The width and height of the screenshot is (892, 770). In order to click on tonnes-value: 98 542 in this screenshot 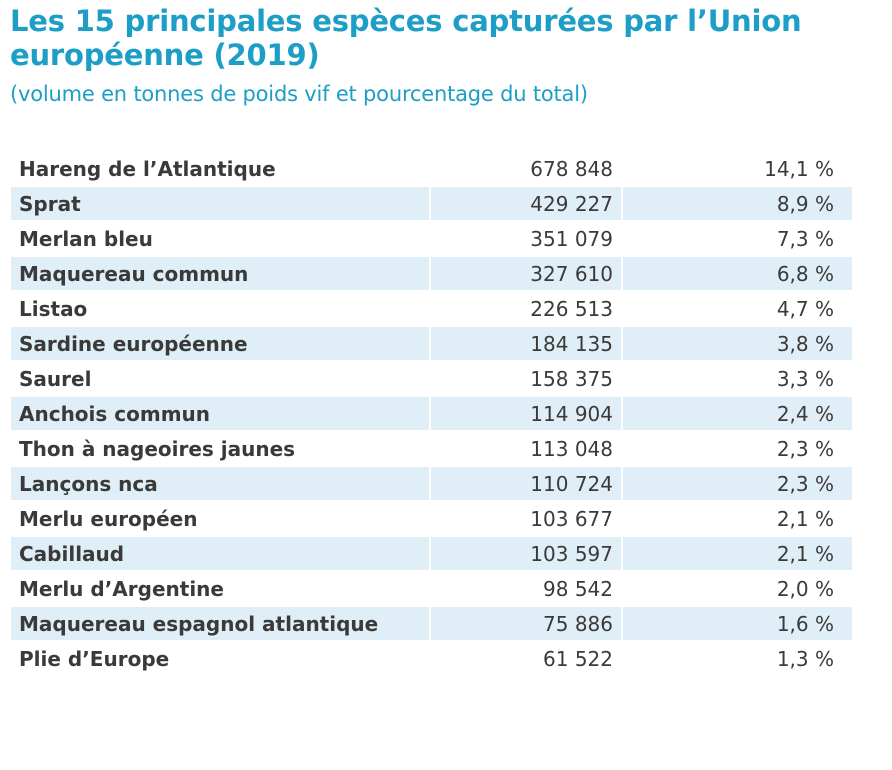, I will do `click(578, 588)`.